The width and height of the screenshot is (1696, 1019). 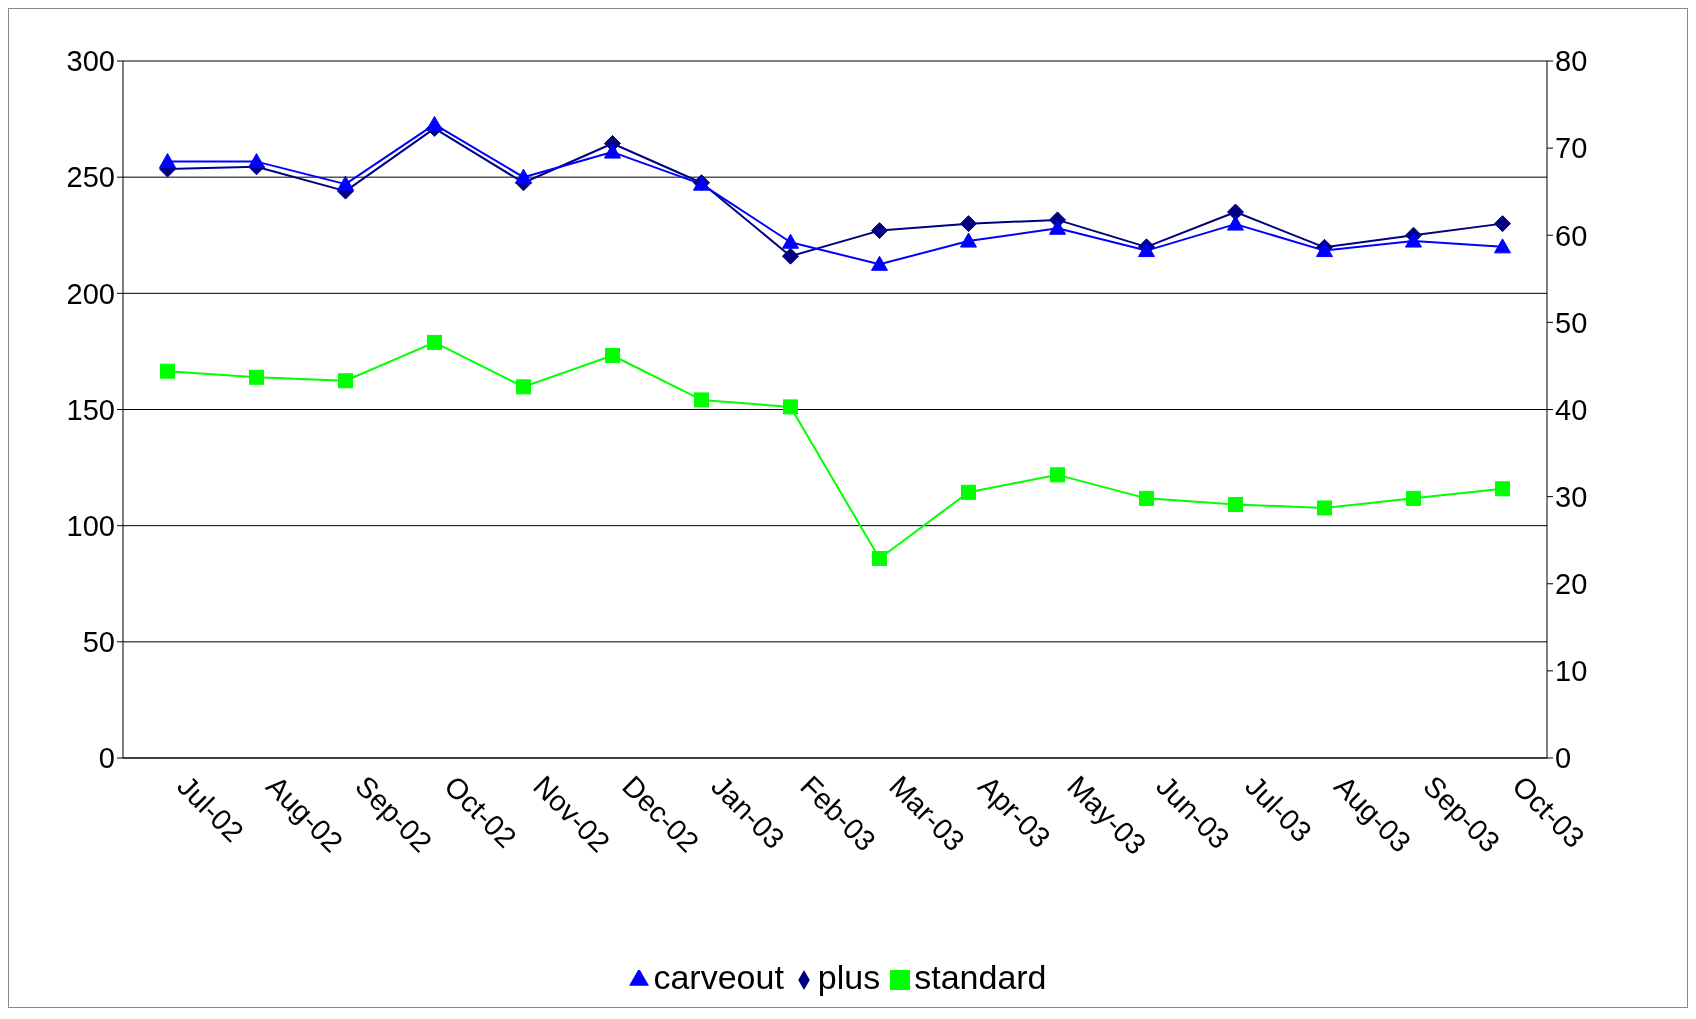 I want to click on y2-tick-label: 50, so click(x=1571, y=322).